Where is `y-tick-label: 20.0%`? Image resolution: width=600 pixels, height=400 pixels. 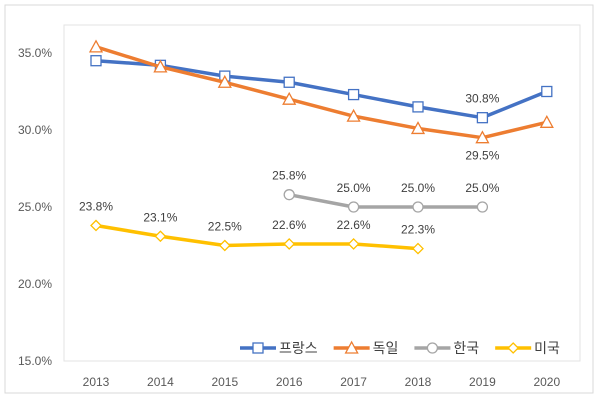 y-tick-label: 20.0% is located at coordinates (35, 284).